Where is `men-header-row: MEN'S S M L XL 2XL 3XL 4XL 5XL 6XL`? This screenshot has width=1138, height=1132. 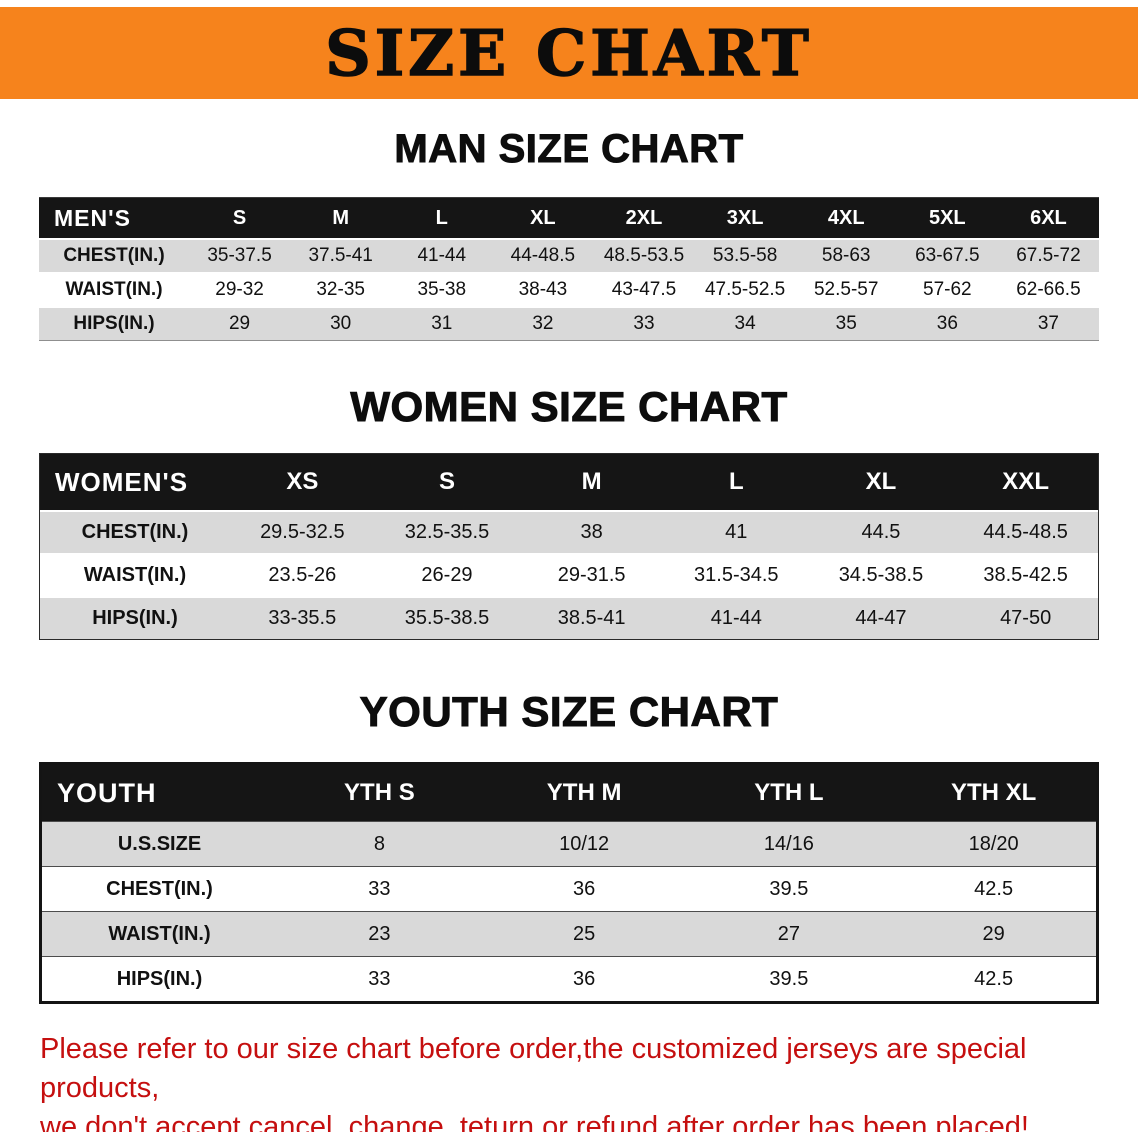
men-header-row: MEN'S S M L XL 2XL 3XL 4XL 5XL 6XL is located at coordinates (569, 218).